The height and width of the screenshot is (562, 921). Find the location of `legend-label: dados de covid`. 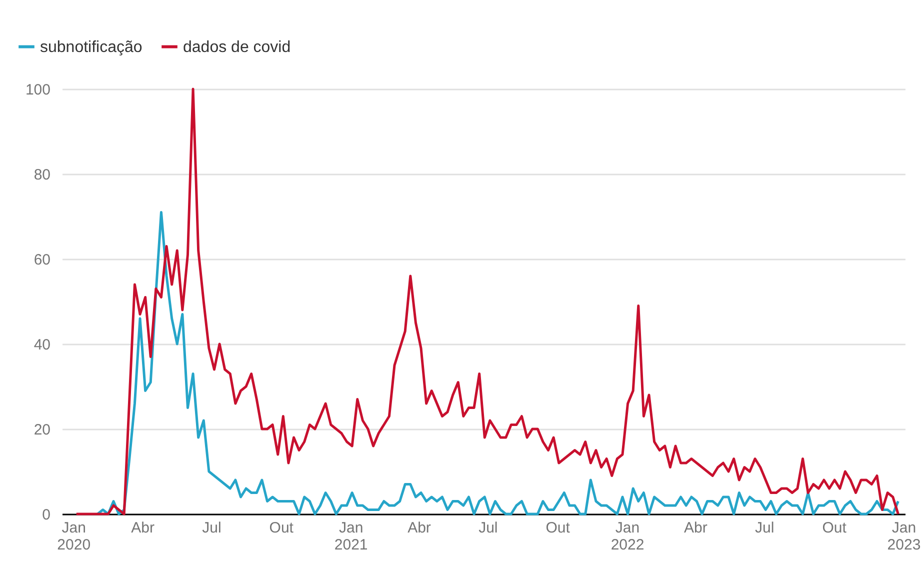

legend-label: dados de covid is located at coordinates (237, 47).